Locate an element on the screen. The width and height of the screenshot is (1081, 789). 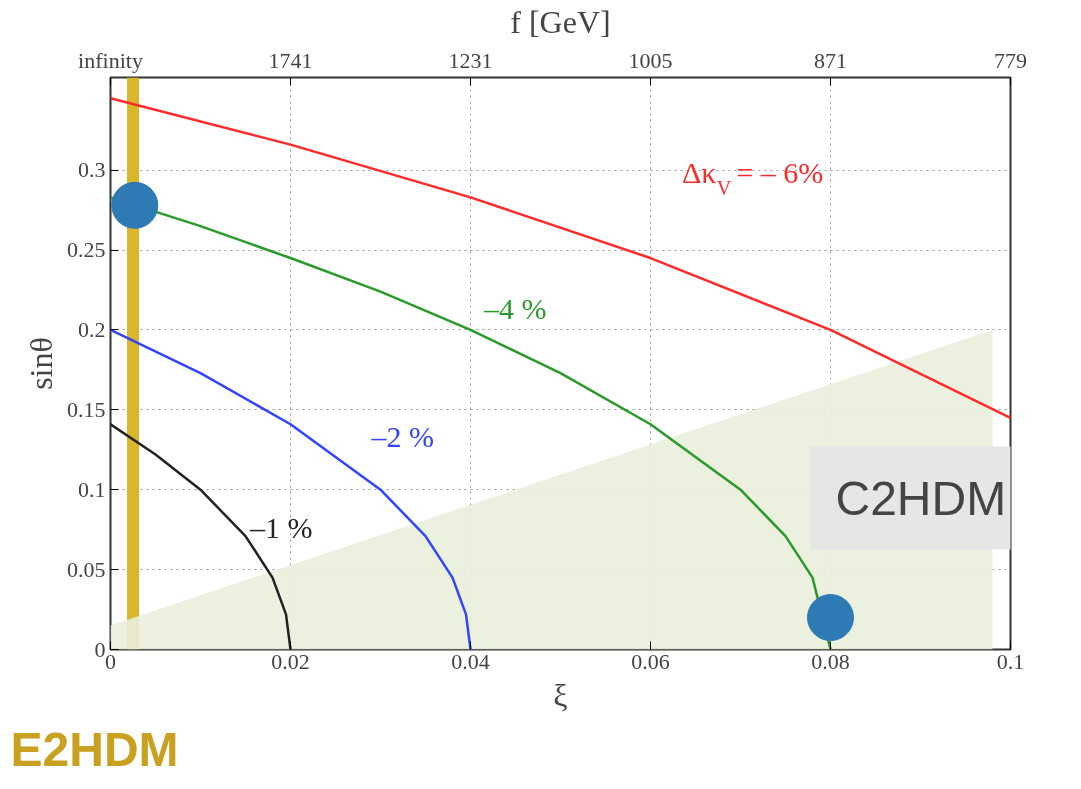
line-series is located at coordinates (291, 489).